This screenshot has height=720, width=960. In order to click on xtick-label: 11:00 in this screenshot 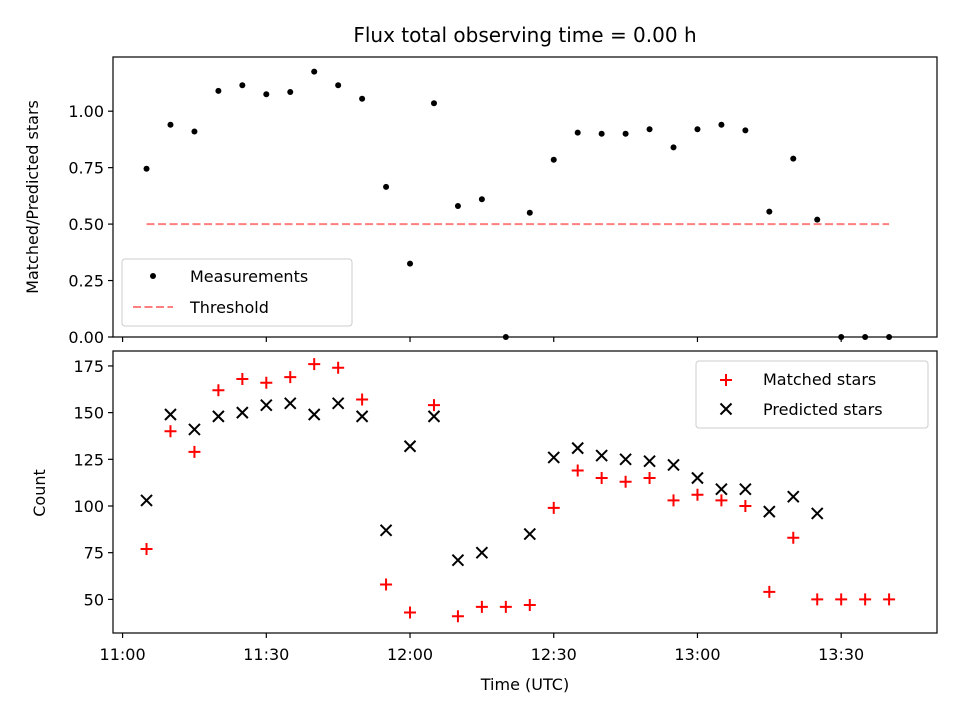, I will do `click(123, 654)`.